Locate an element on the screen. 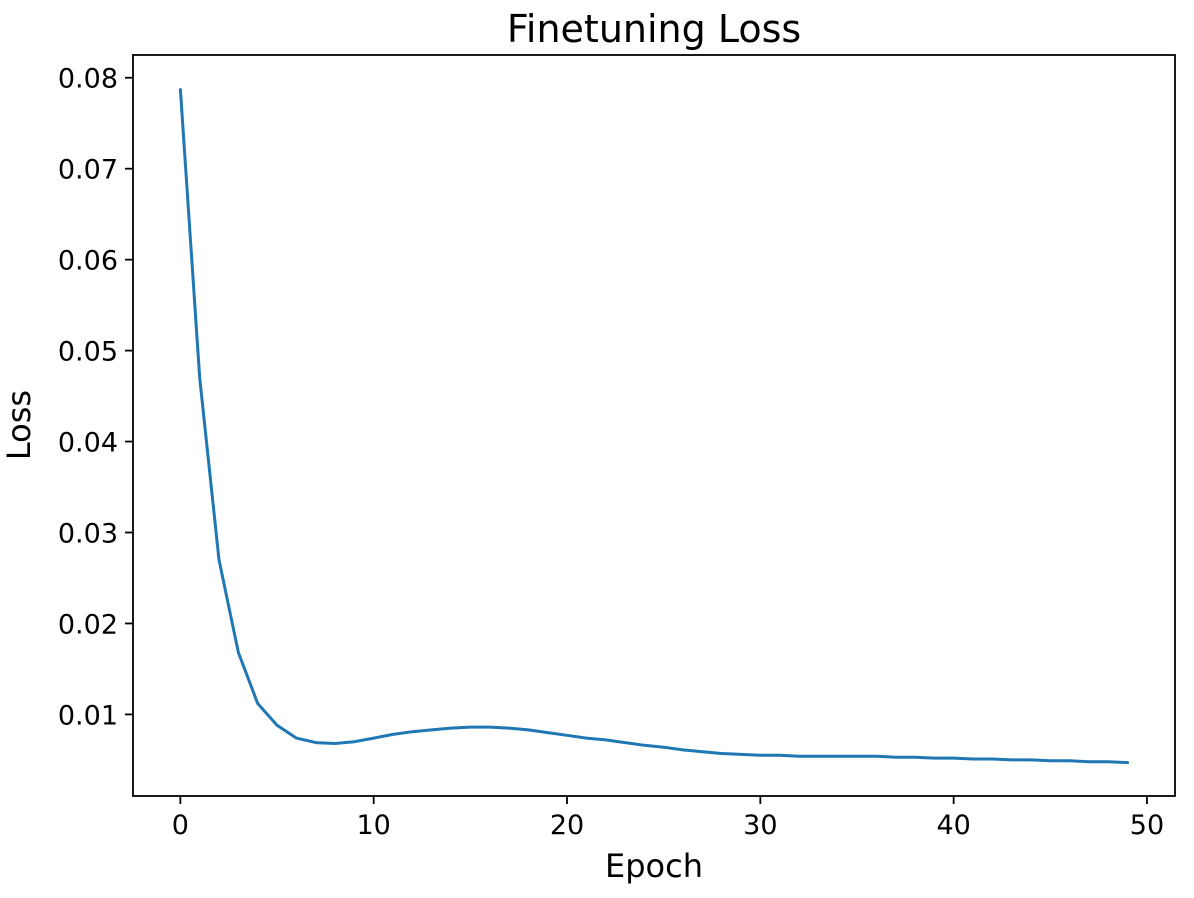 The height and width of the screenshot is (898, 1194). chart-title: Finetuning Loss is located at coordinates (654, 29).